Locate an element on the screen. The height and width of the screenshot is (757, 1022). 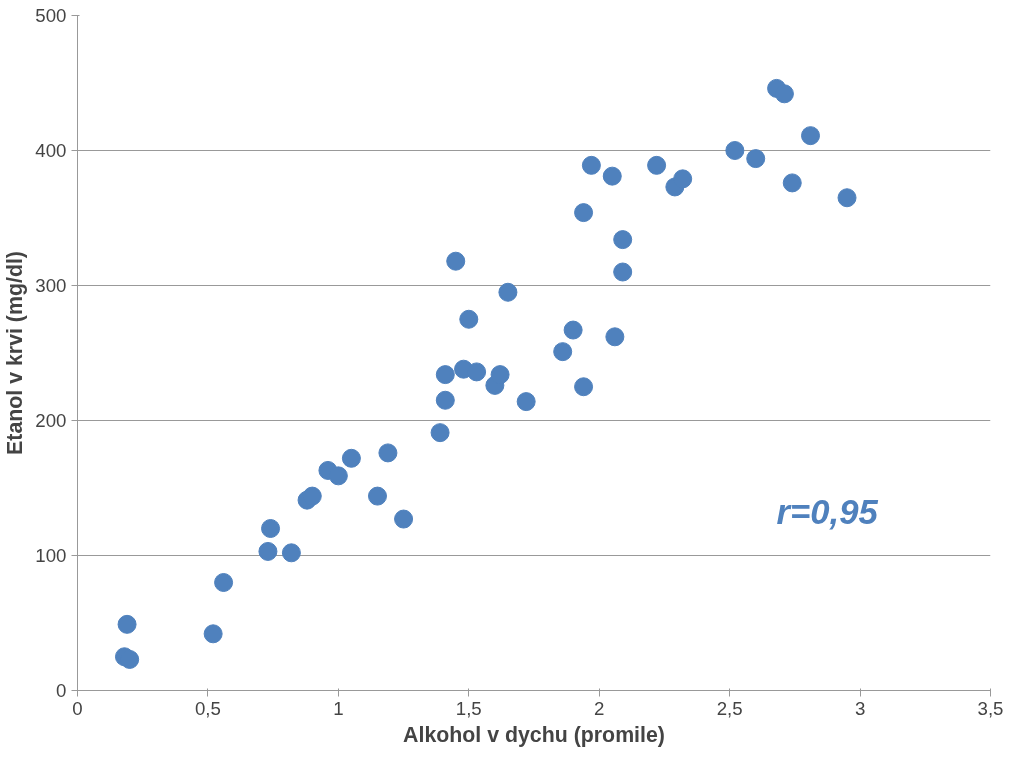
x-tick-label: 1,5 is located at coordinates (468, 708).